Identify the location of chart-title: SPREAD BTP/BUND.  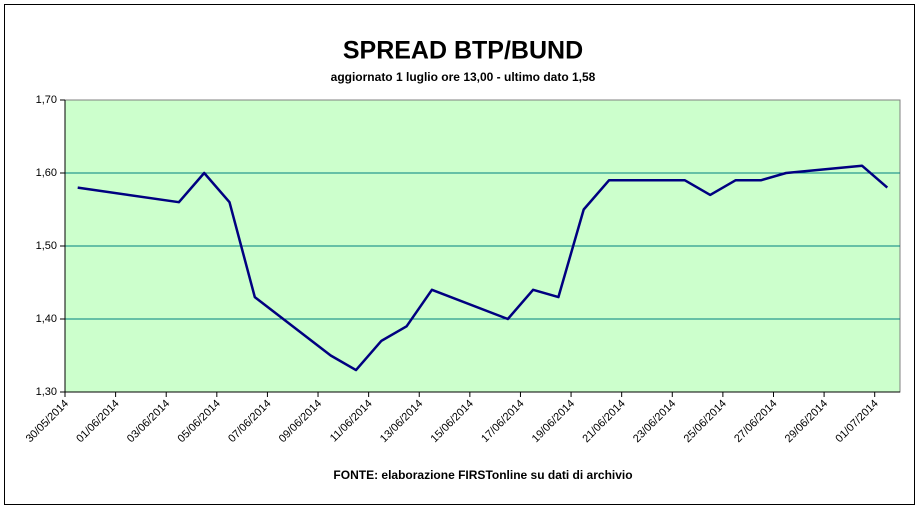
(463, 51).